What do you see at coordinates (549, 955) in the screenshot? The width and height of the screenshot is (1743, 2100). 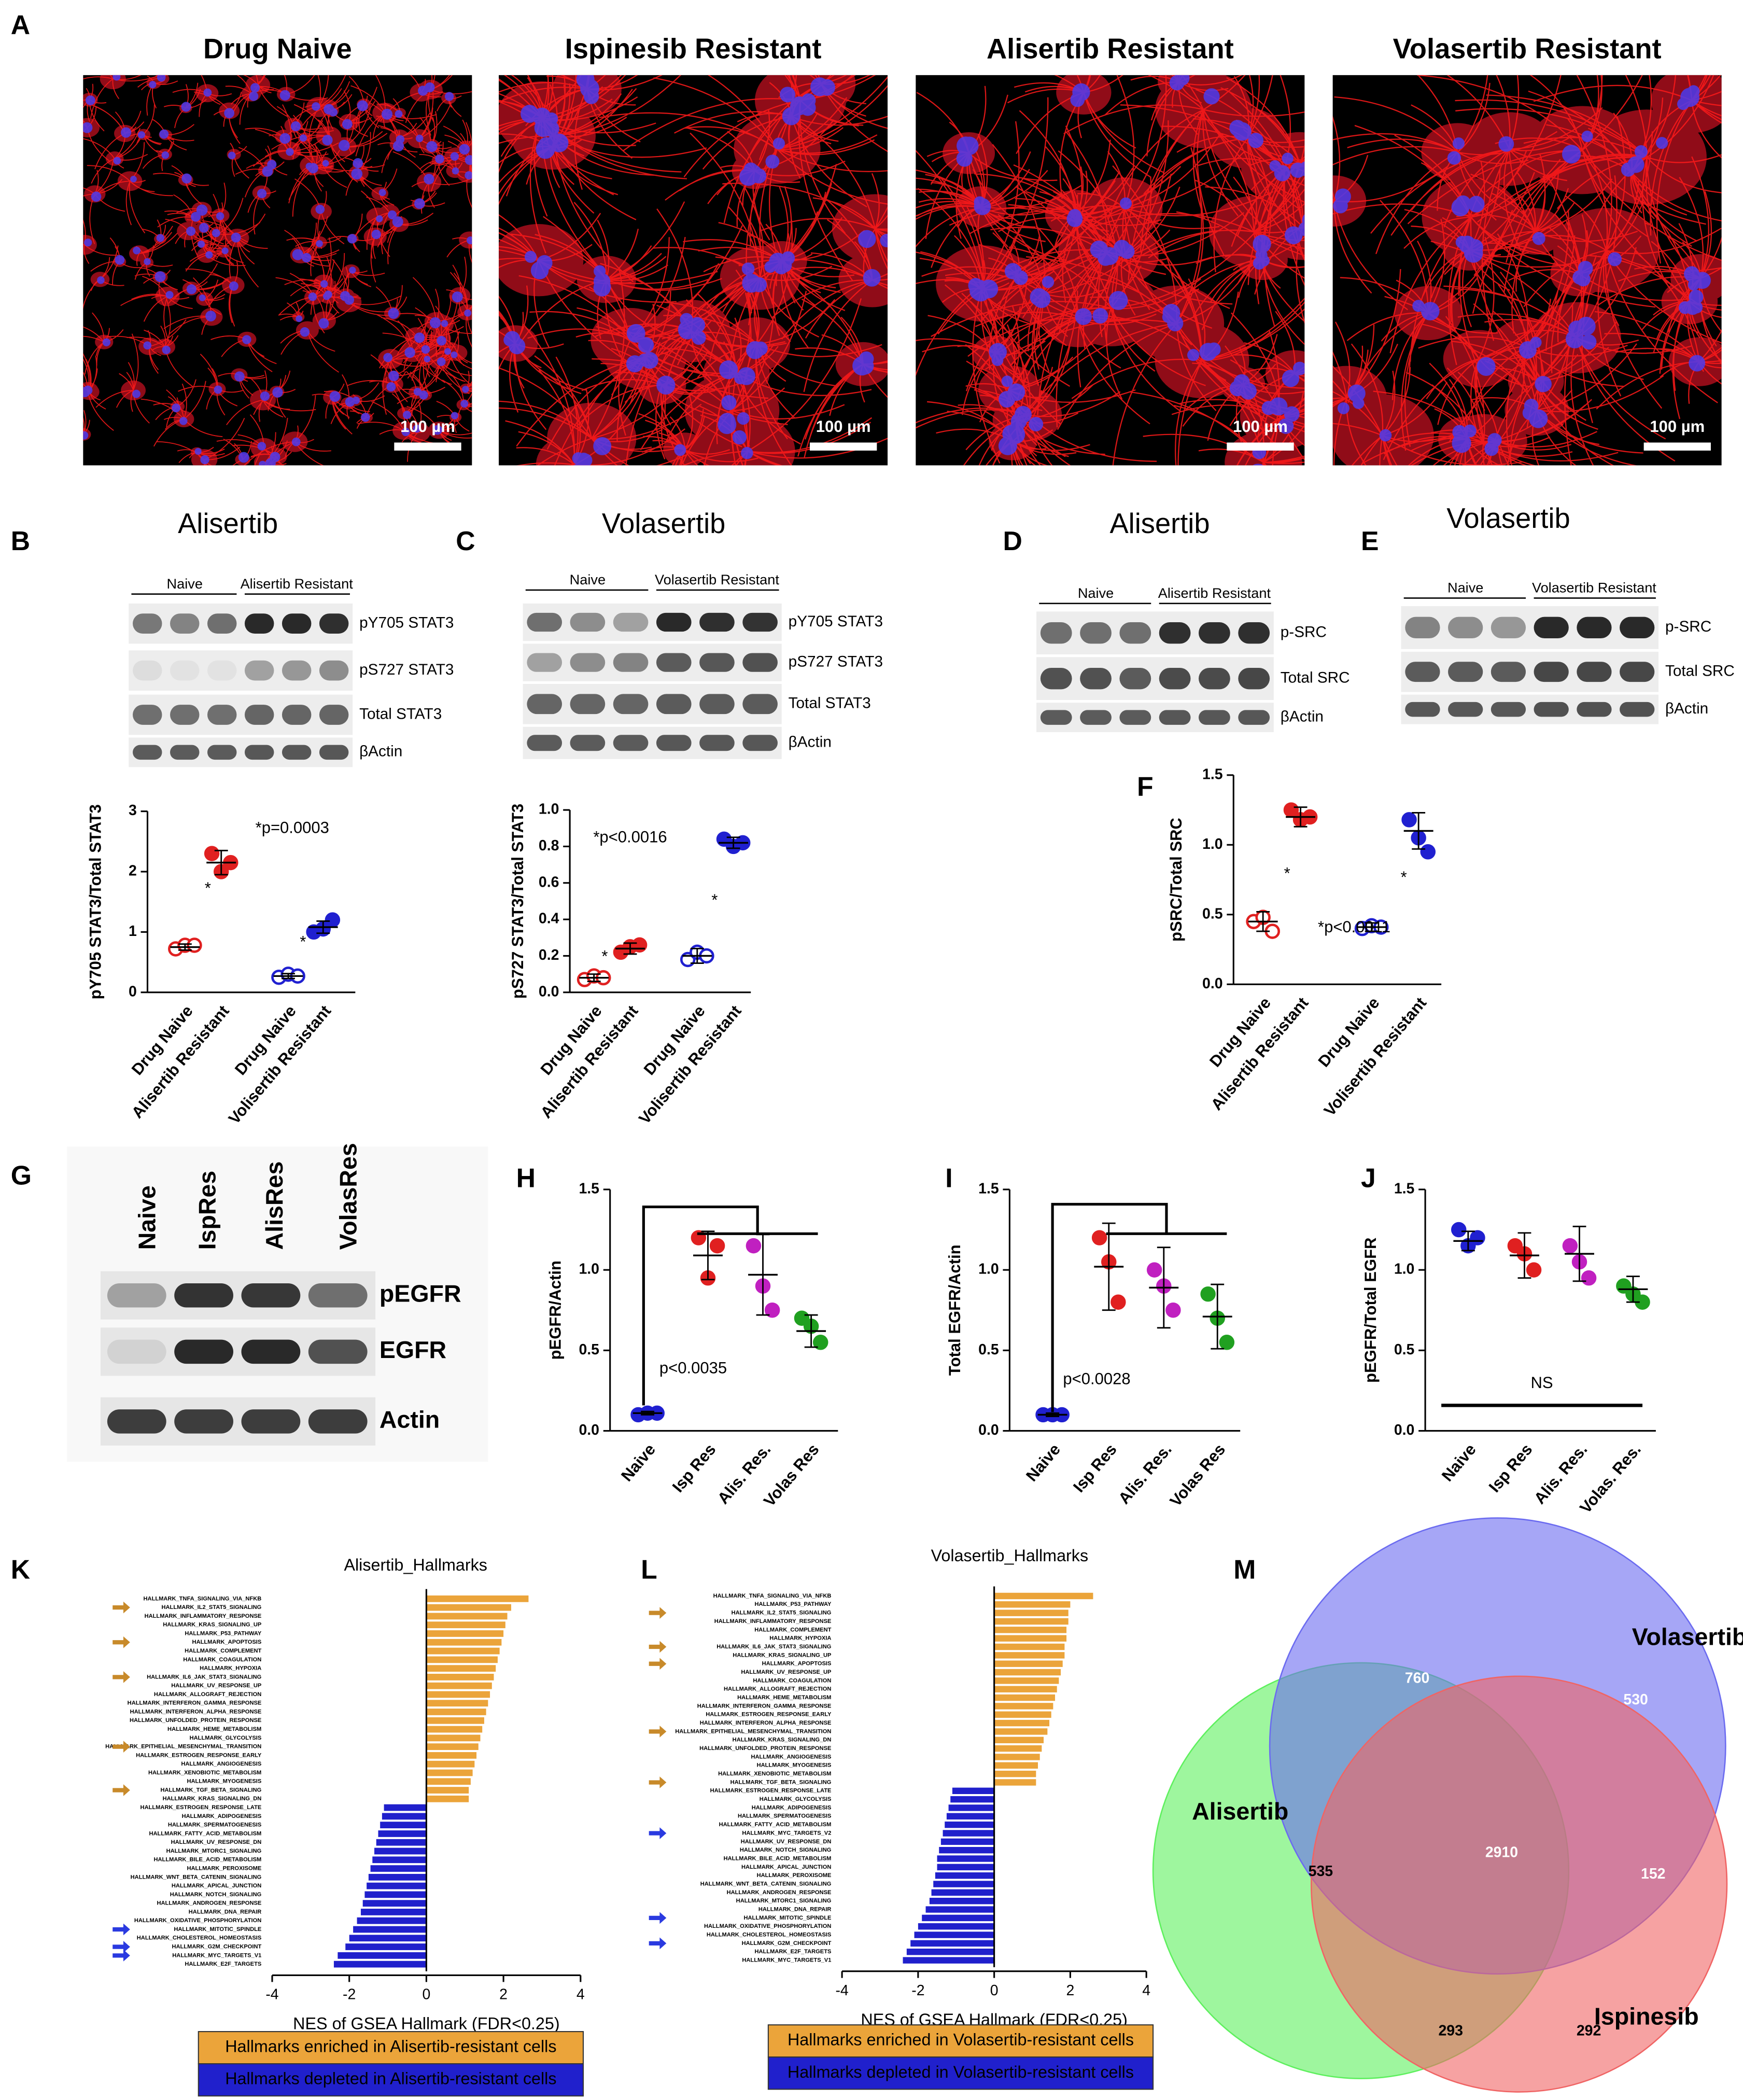 I see `label: 0.2` at bounding box center [549, 955].